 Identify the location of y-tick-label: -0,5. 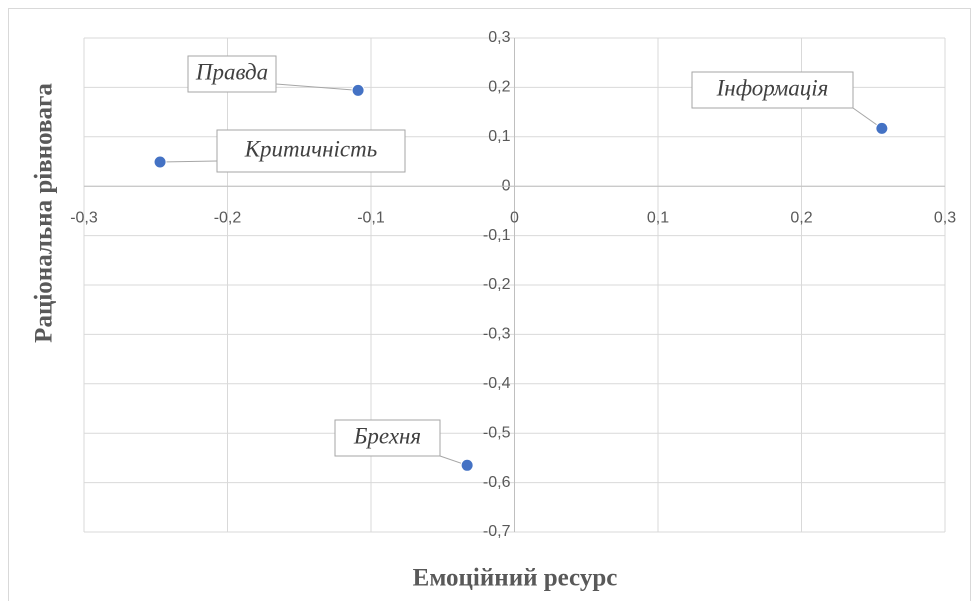
(497, 432).